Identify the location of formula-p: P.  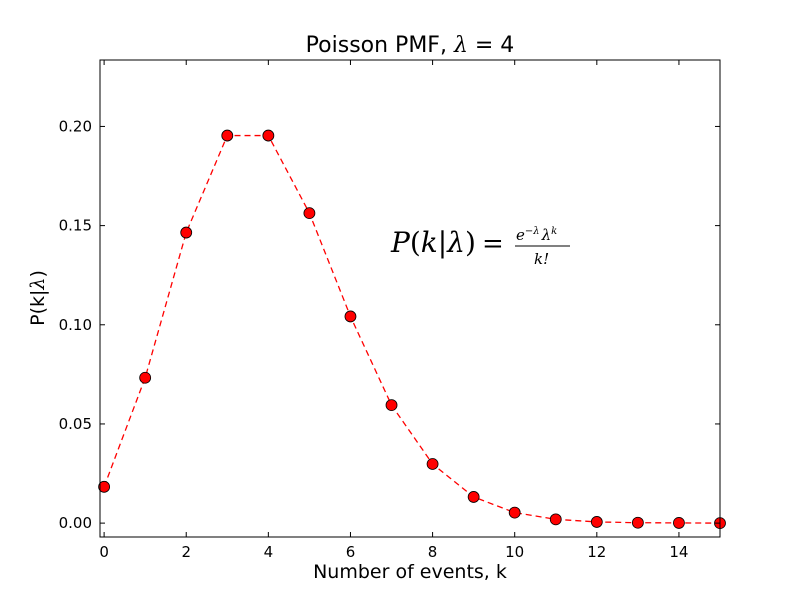
(400, 242).